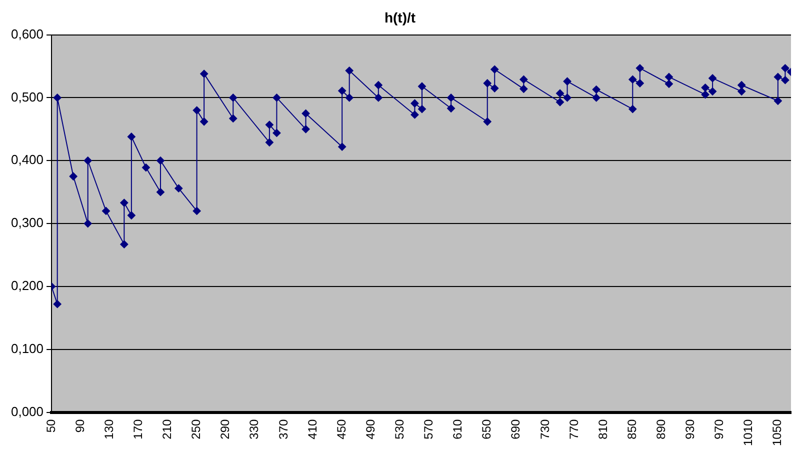  What do you see at coordinates (27, 348) in the screenshot?
I see `y-tick-label: 0,100` at bounding box center [27, 348].